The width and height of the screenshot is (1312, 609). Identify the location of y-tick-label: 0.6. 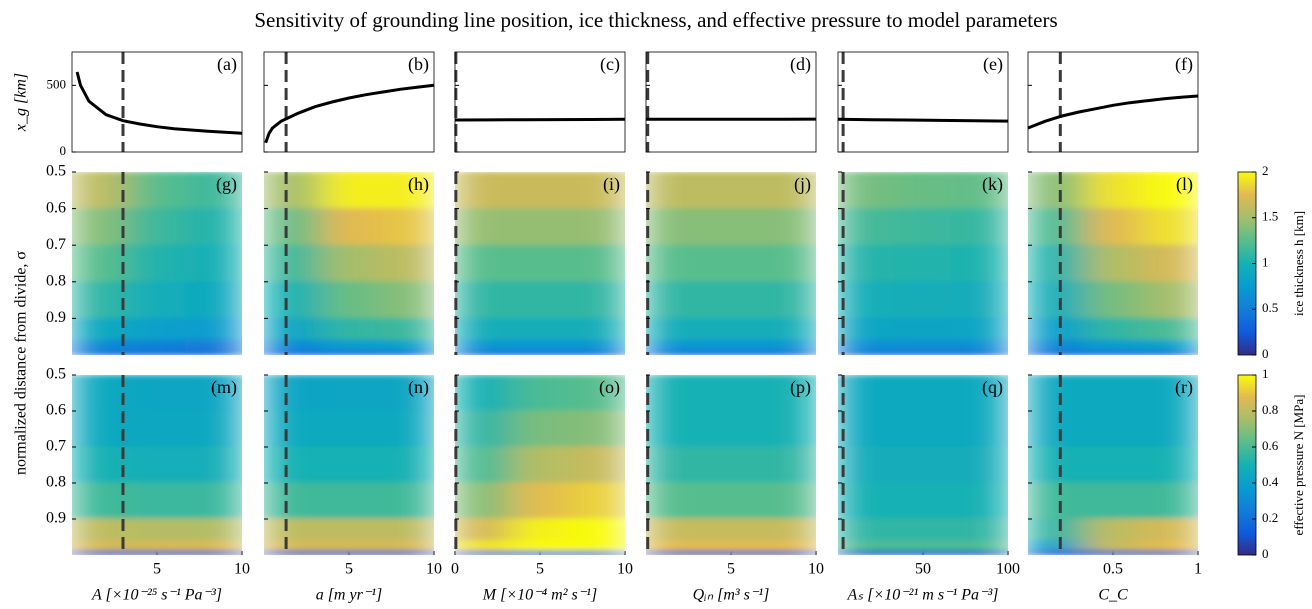
(56, 410).